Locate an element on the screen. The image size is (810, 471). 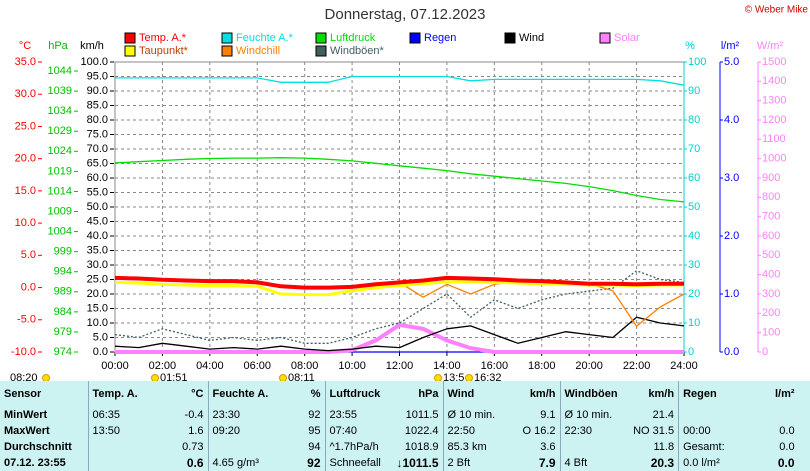
table-cell: Gesamt: is located at coordinates (708, 447).